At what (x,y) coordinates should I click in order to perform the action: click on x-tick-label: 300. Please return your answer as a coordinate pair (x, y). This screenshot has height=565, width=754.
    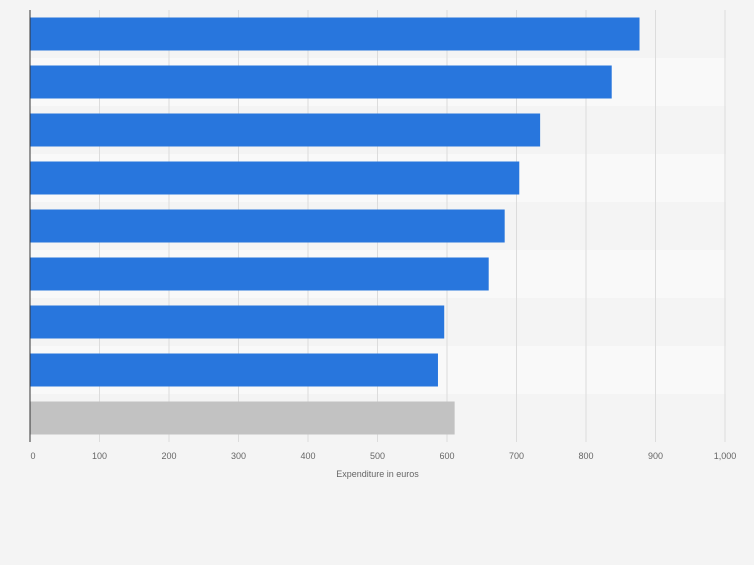
    Looking at the image, I should click on (238, 456).